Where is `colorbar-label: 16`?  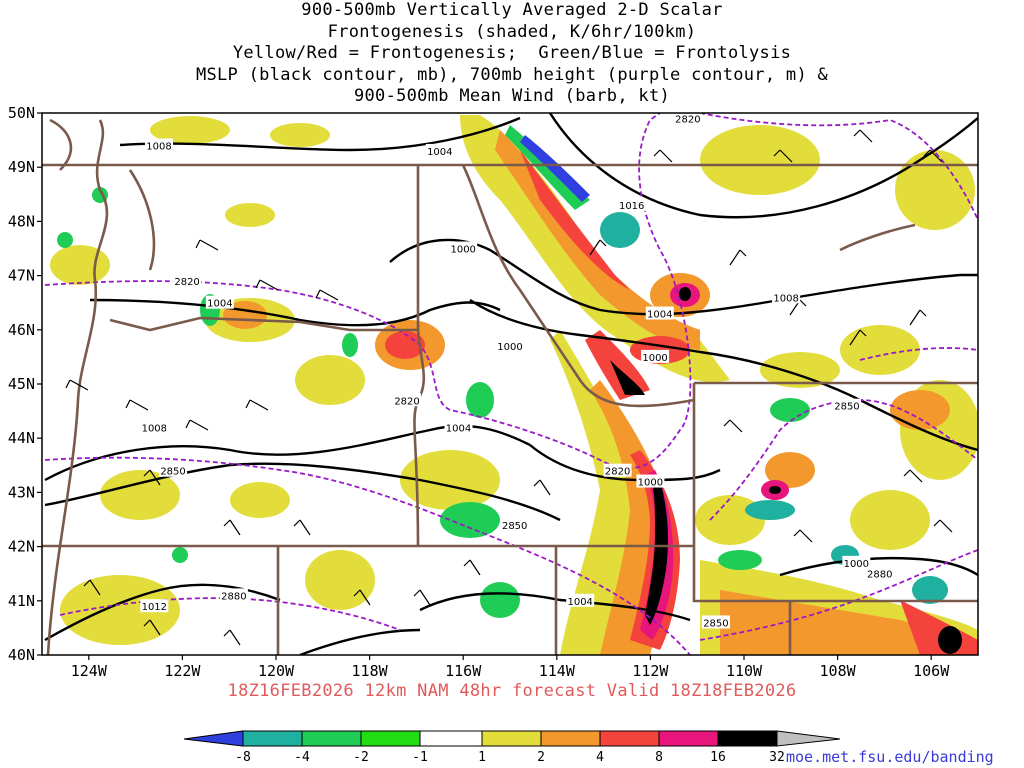
colorbar-label: 16 is located at coordinates (718, 757).